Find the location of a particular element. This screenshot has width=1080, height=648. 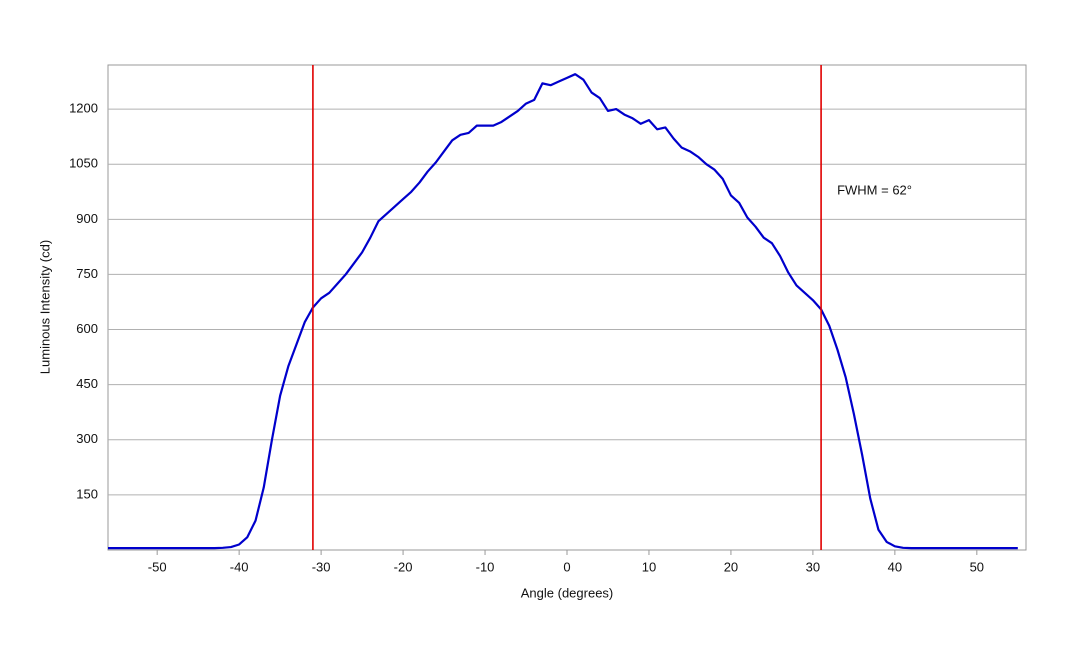

x-tick-label: 40 is located at coordinates (895, 566).